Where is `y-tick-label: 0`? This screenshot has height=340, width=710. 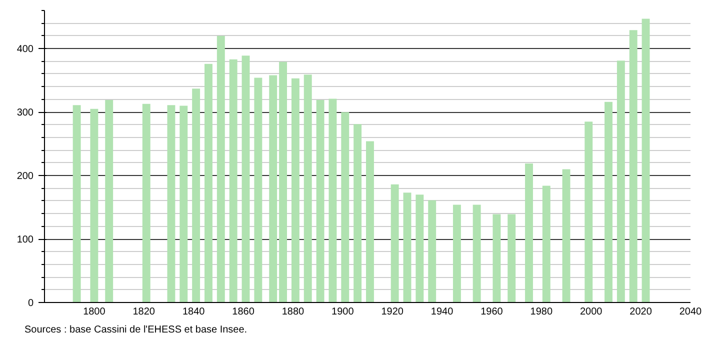 y-tick-label: 0 is located at coordinates (31, 303).